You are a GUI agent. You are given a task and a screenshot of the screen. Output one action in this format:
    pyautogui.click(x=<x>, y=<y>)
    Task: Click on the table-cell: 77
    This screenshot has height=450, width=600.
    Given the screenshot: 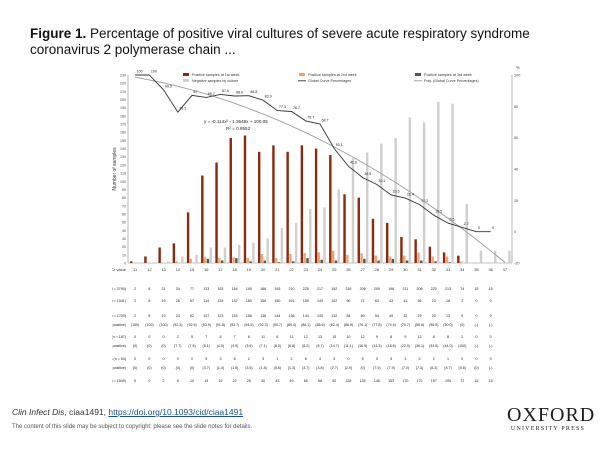 What is the action you would take?
    pyautogui.click(x=192, y=289)
    